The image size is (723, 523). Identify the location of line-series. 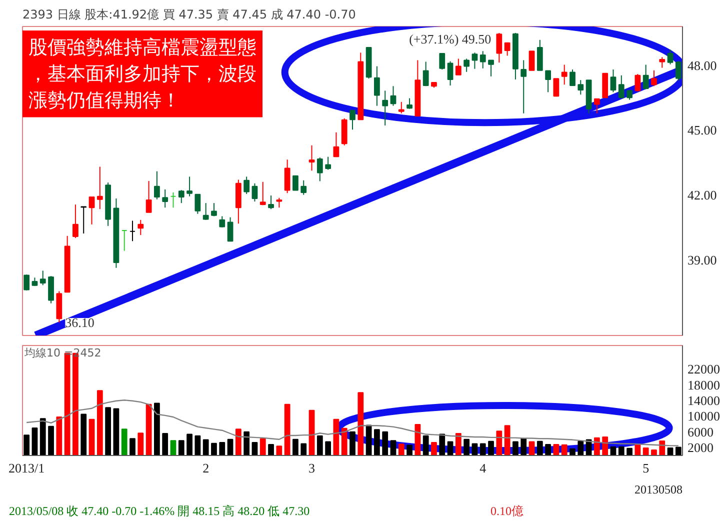
(353, 423).